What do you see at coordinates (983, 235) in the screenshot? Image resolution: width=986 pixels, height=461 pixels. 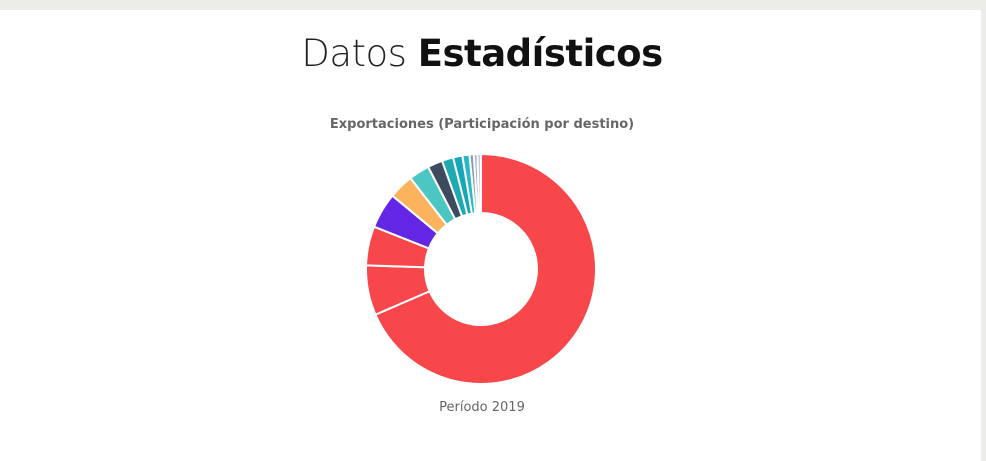 I see `page-edge` at bounding box center [983, 235].